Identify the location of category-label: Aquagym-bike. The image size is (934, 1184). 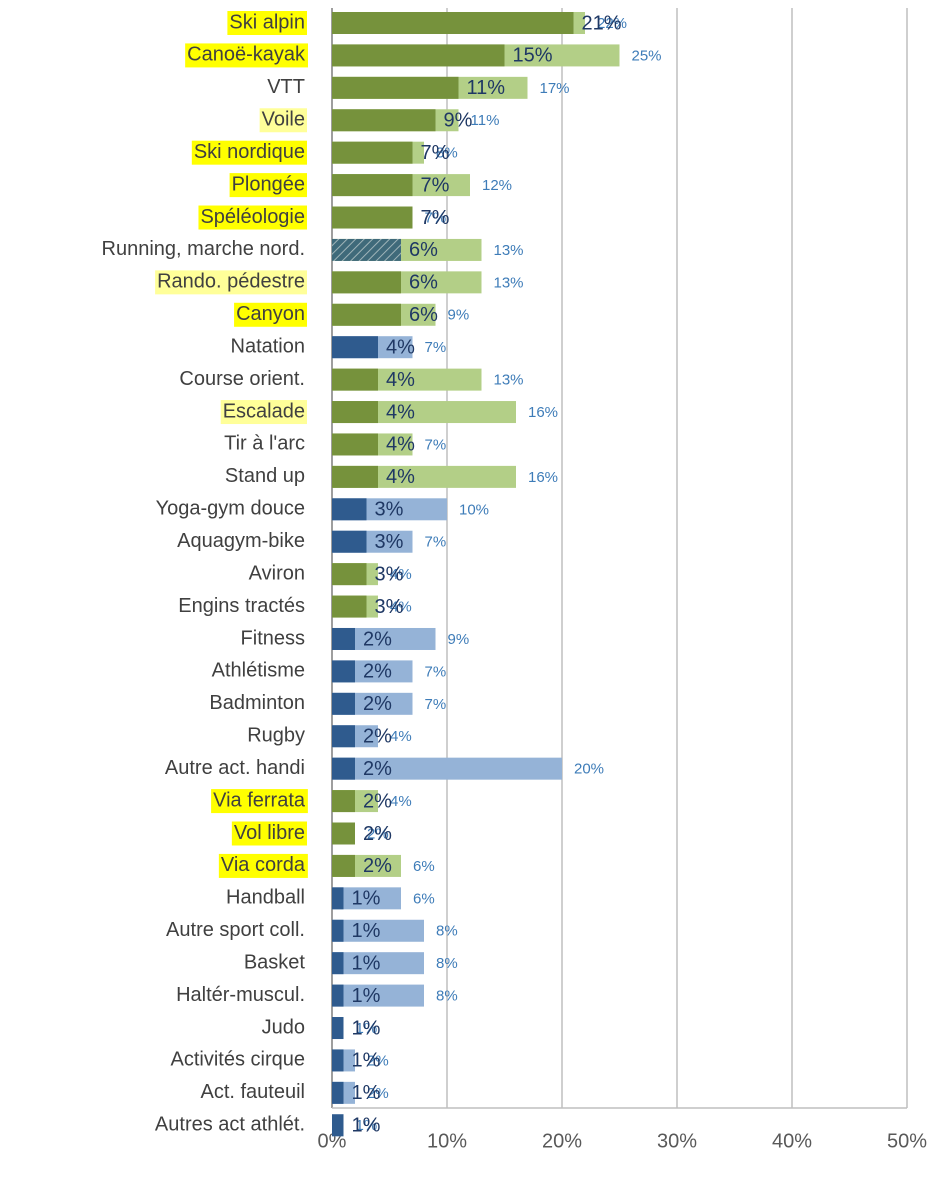
(241, 541).